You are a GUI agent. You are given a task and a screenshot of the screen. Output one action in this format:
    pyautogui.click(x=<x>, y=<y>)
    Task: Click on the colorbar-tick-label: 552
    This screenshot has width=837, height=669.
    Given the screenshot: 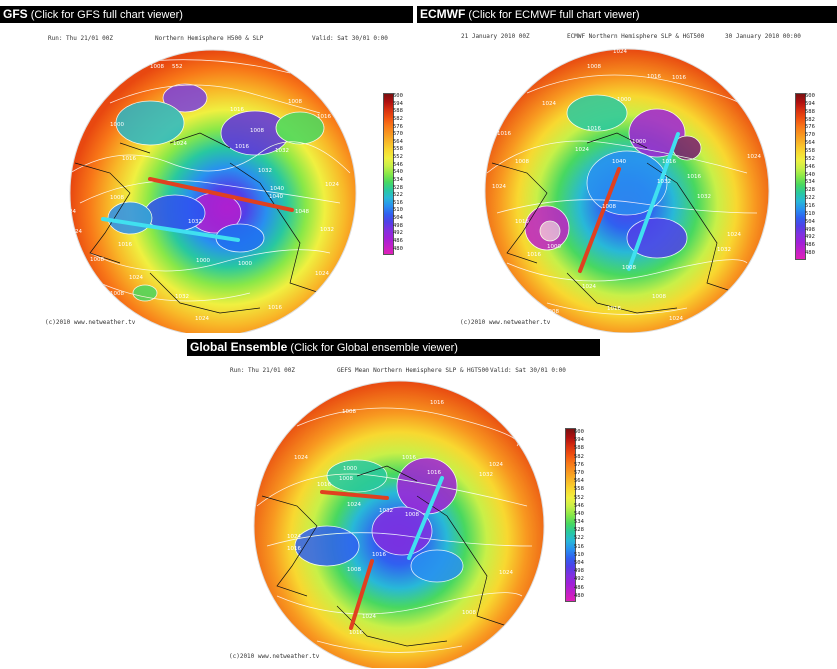 What is the action you would take?
    pyautogui.click(x=398, y=157)
    